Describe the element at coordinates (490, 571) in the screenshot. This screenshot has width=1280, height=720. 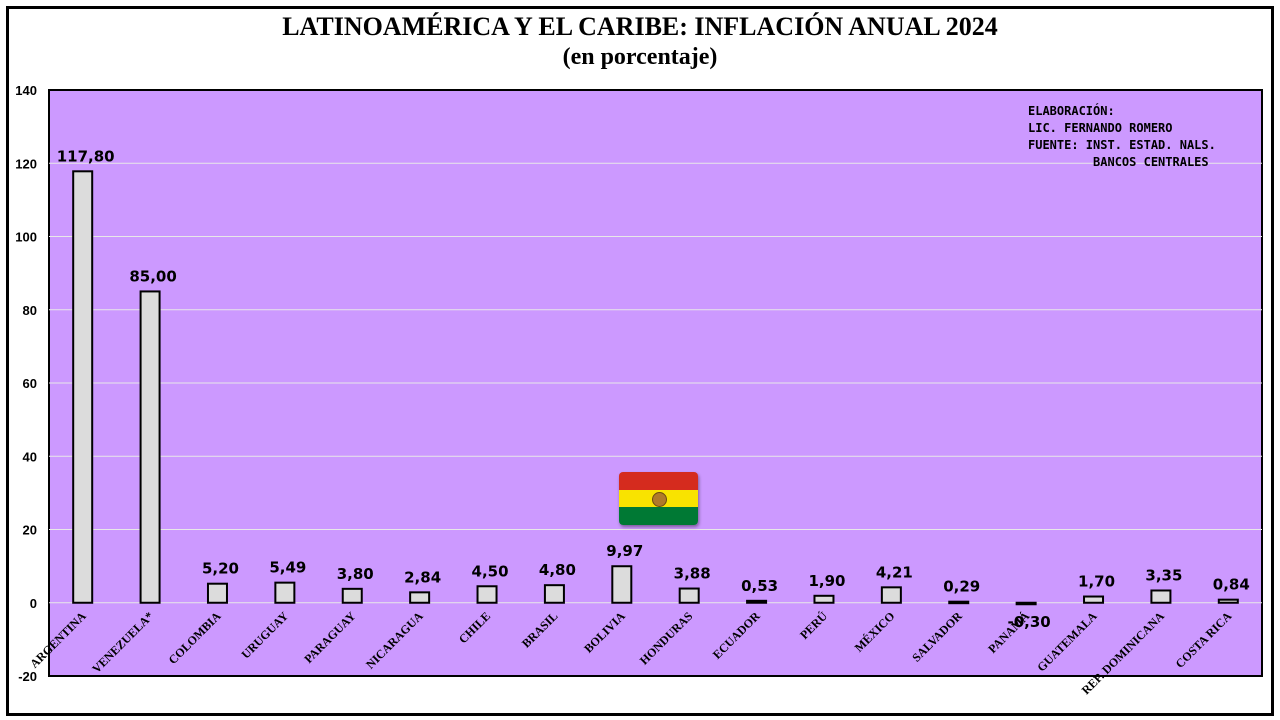
I see `data-label: 4,50` at that location.